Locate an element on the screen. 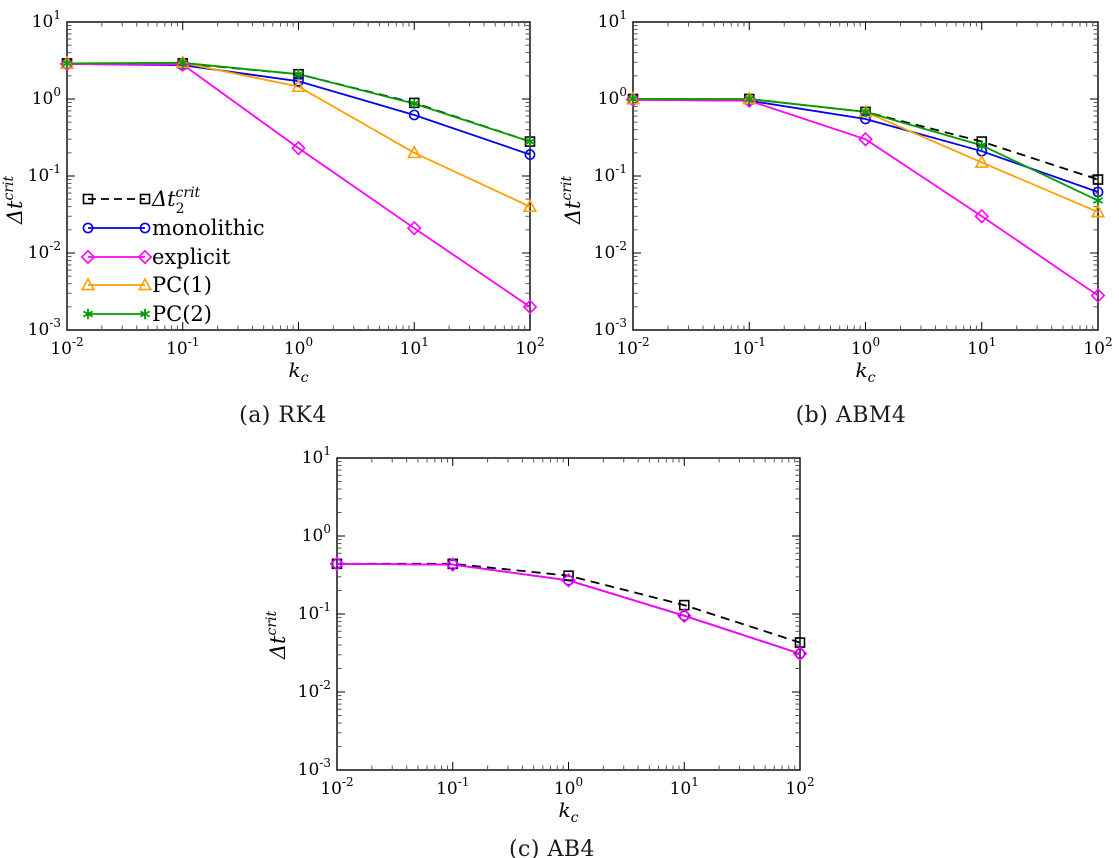 The width and height of the screenshot is (1119, 858). svg-text: 10⁻³ is located at coordinates (610, 328).